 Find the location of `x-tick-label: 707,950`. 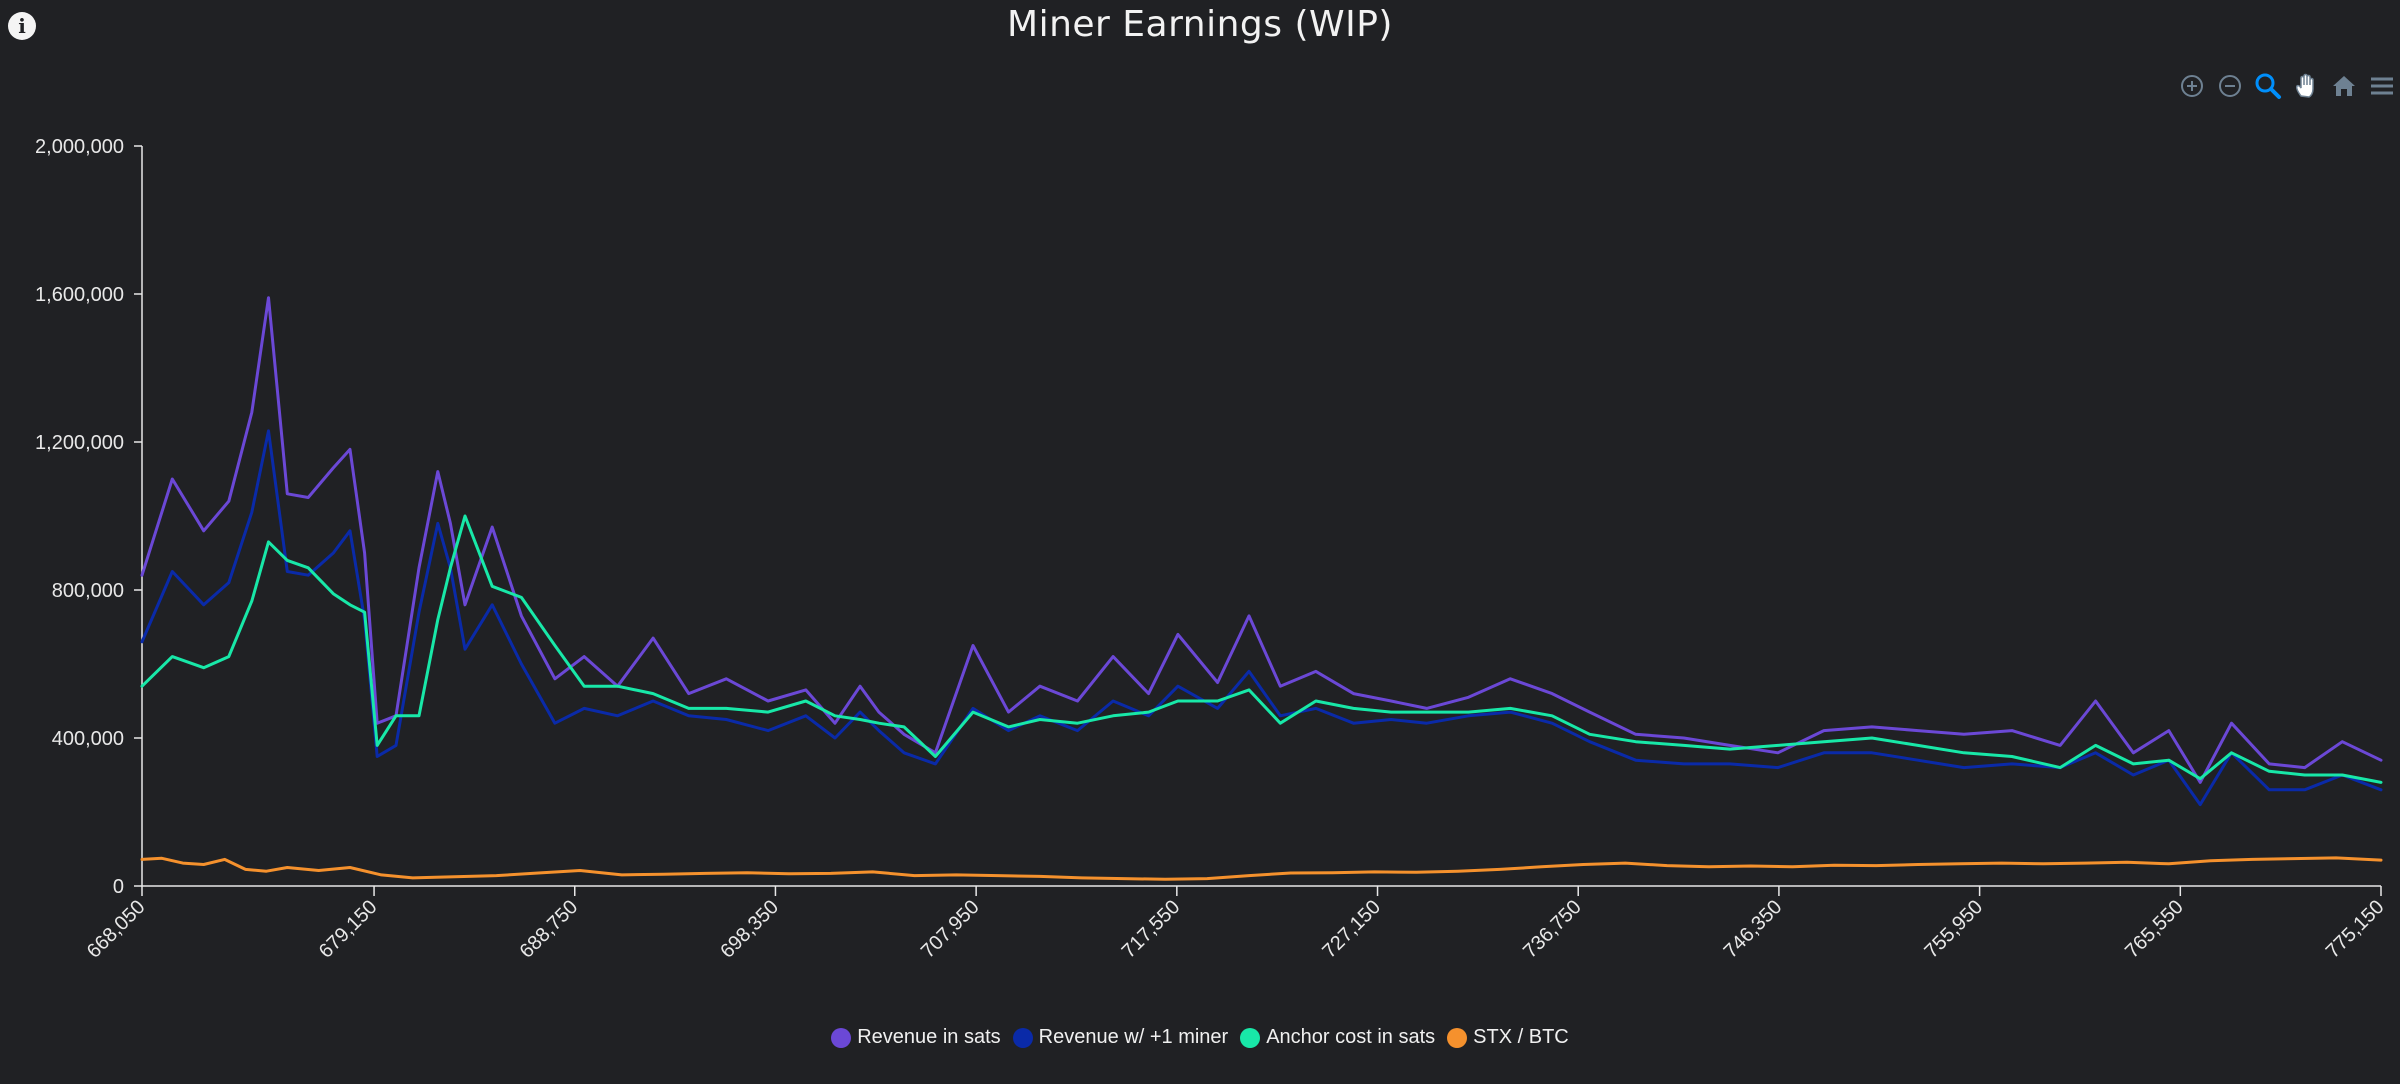

x-tick-label: 707,950 is located at coordinates (950, 929).